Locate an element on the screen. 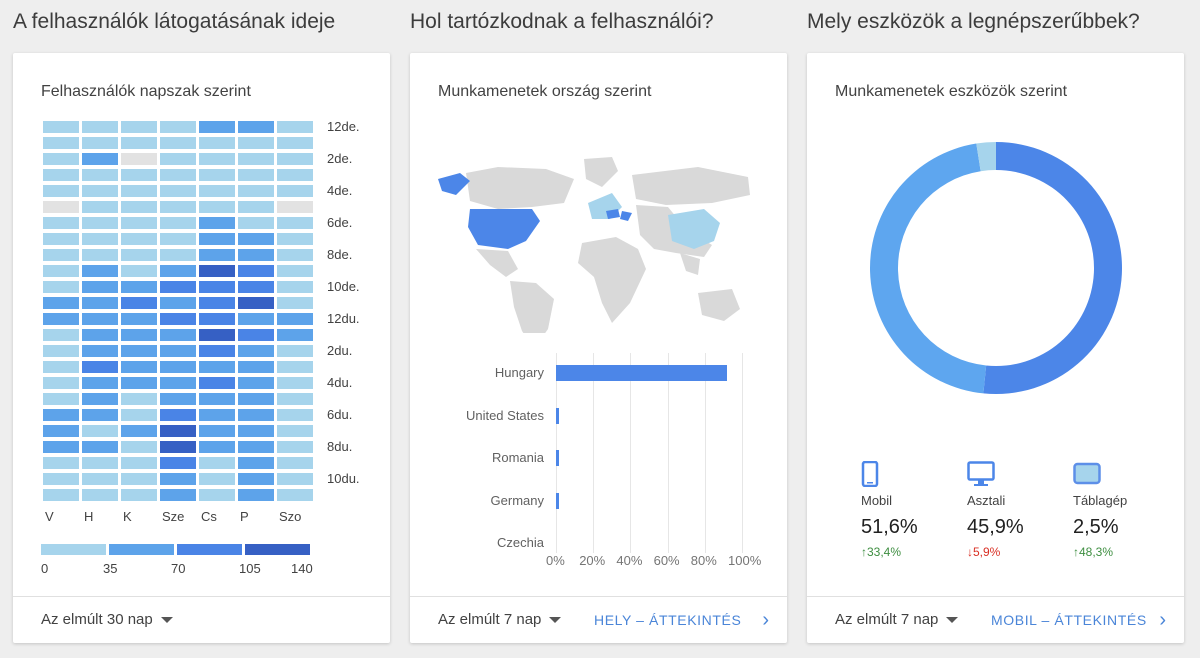 This screenshot has height=658, width=1200. country-range-dropdown: Az elmúlt 7 nap is located at coordinates (500, 619).